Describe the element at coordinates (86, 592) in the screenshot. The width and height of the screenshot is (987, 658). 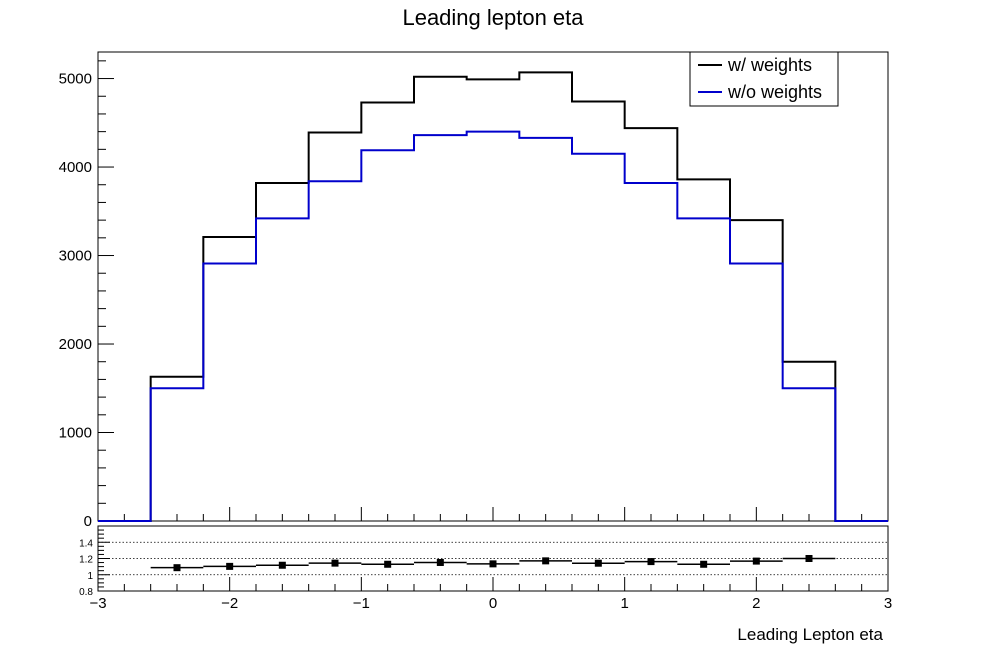
I see `ratio-y-tick-label: 0.8` at that location.